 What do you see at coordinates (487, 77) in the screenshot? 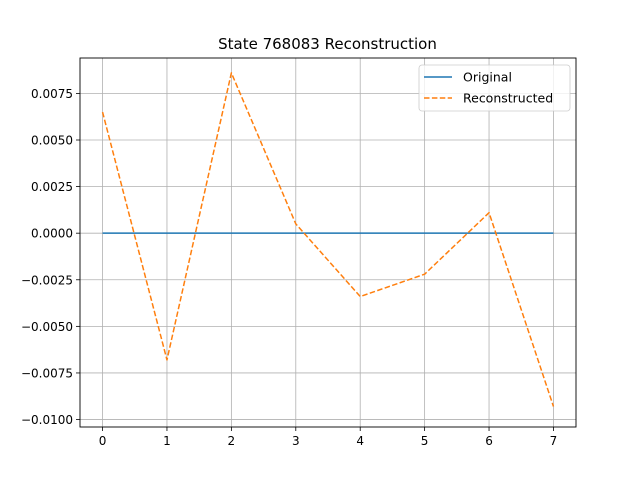
I see `legend-label: Original` at bounding box center [487, 77].